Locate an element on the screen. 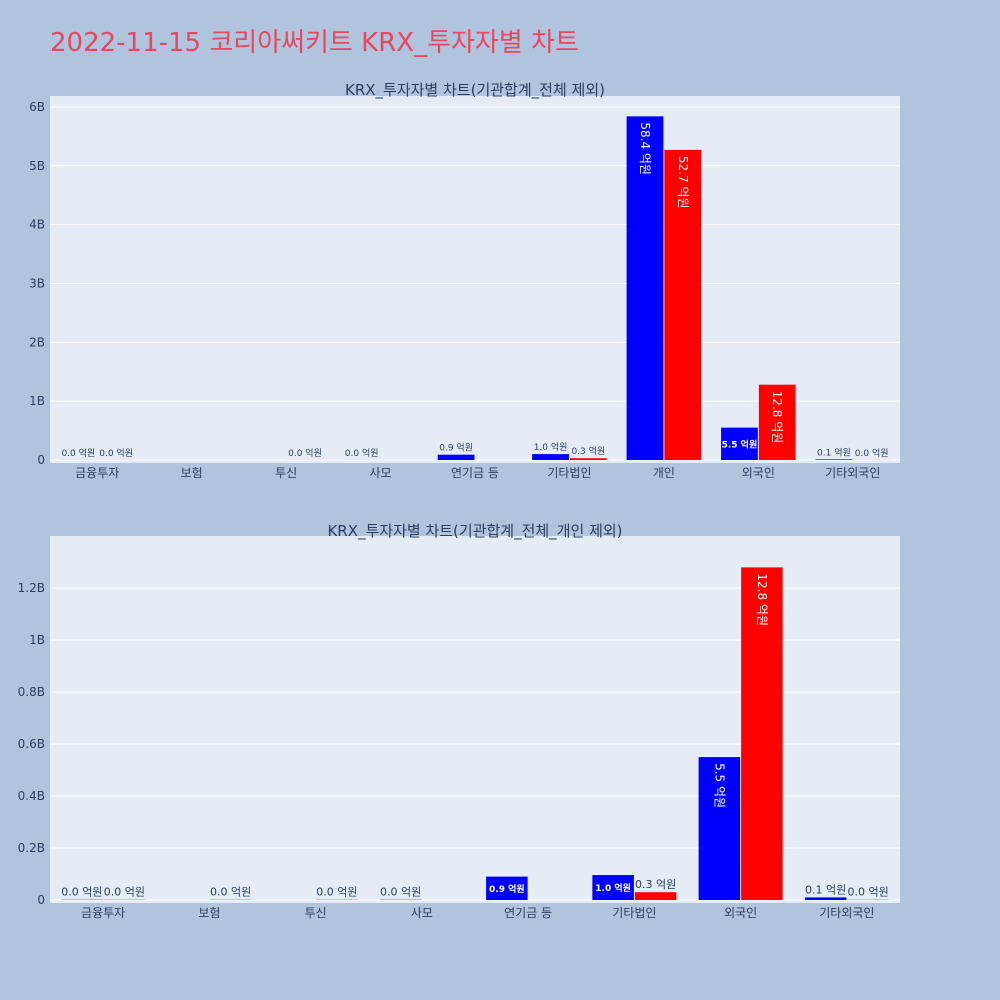  data-label: 52.7 억원 is located at coordinates (683, 182).